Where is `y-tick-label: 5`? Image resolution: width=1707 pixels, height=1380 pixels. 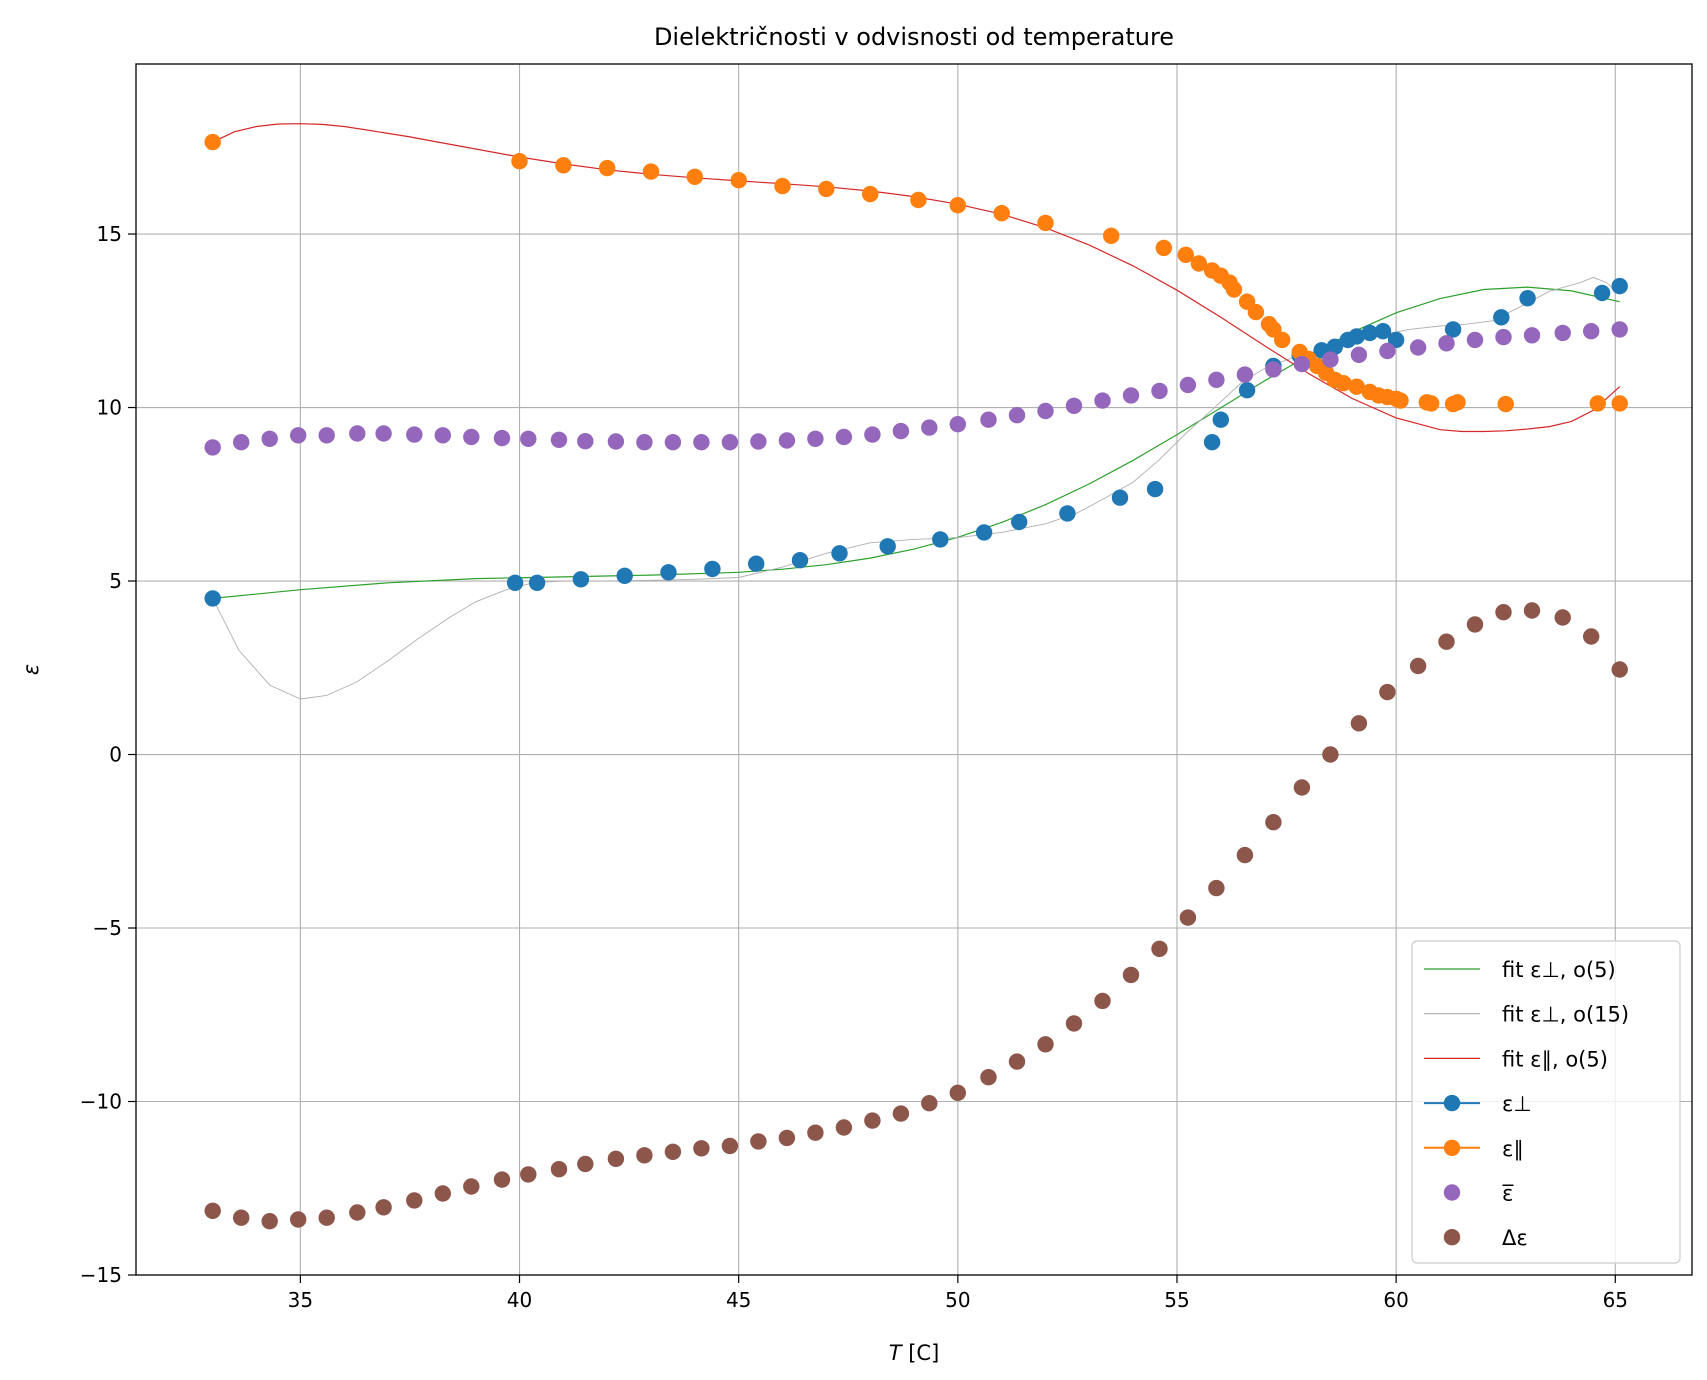 y-tick-label: 5 is located at coordinates (115, 581).